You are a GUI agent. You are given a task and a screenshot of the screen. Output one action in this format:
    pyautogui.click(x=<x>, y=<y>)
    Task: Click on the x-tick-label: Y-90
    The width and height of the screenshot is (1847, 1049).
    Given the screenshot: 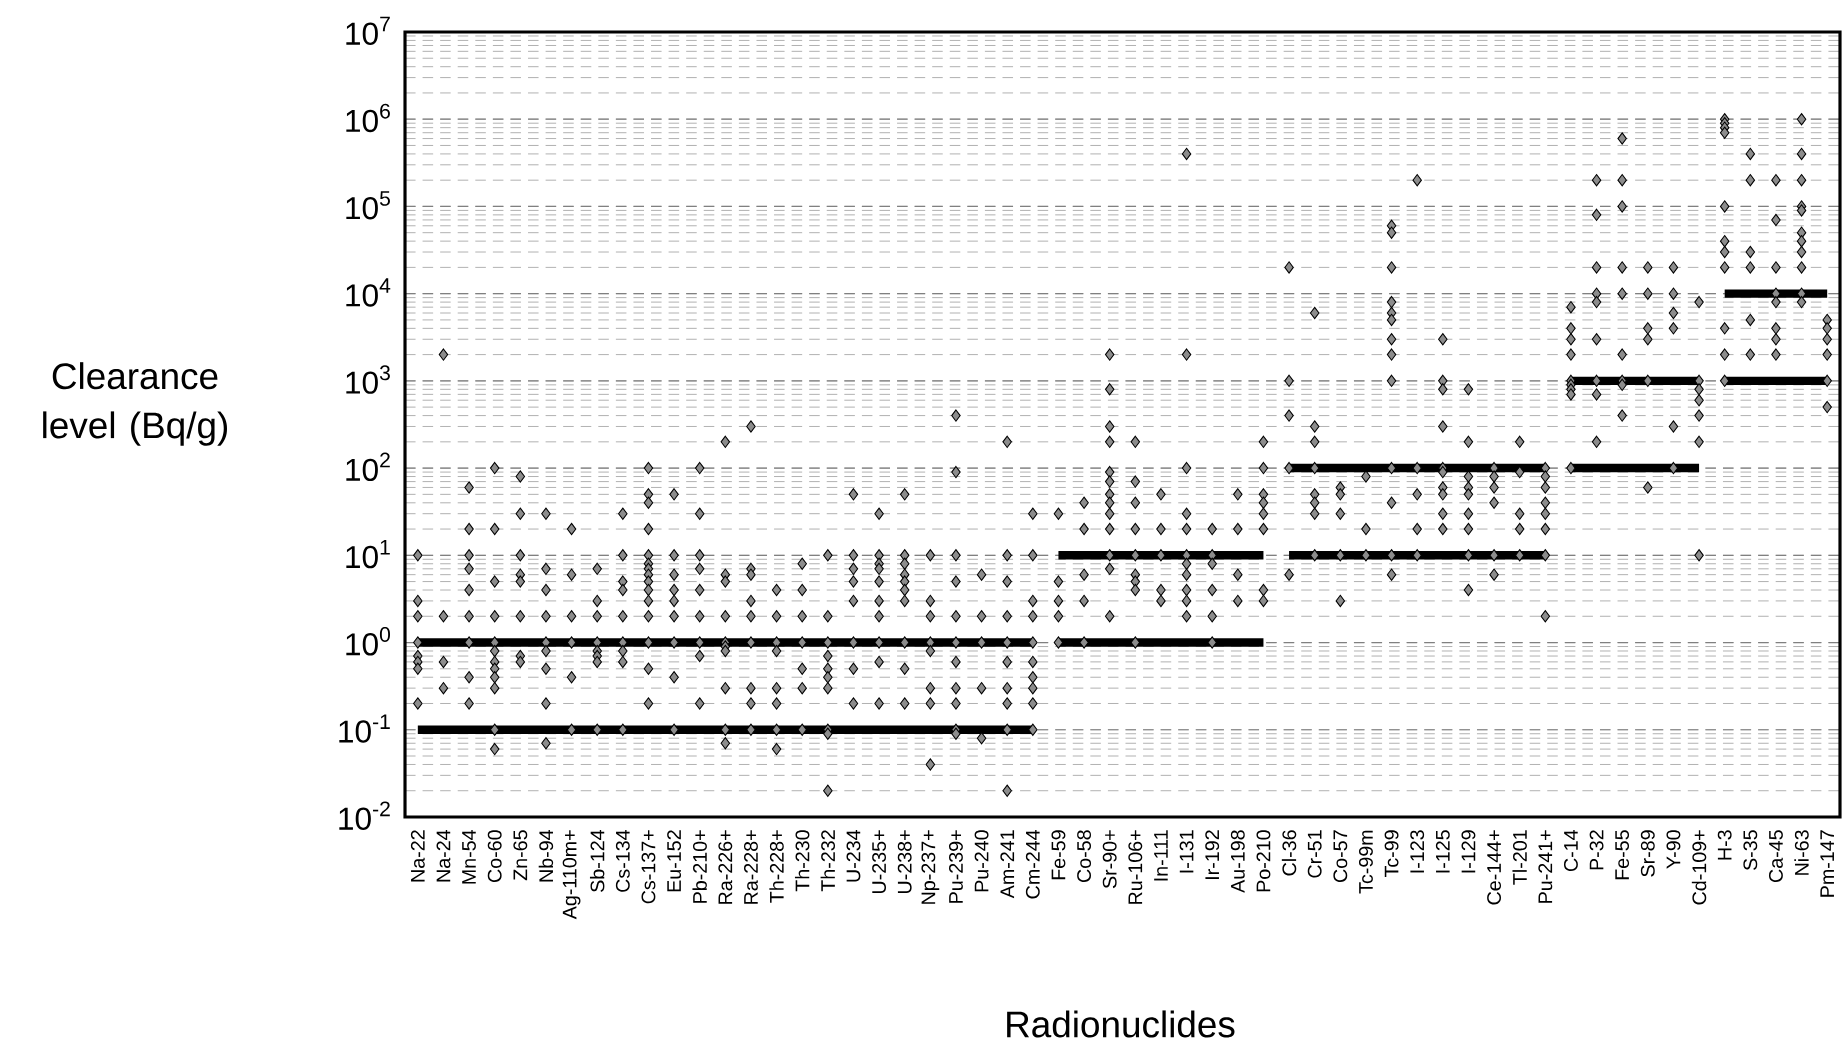 What is the action you would take?
    pyautogui.click(x=1673, y=849)
    